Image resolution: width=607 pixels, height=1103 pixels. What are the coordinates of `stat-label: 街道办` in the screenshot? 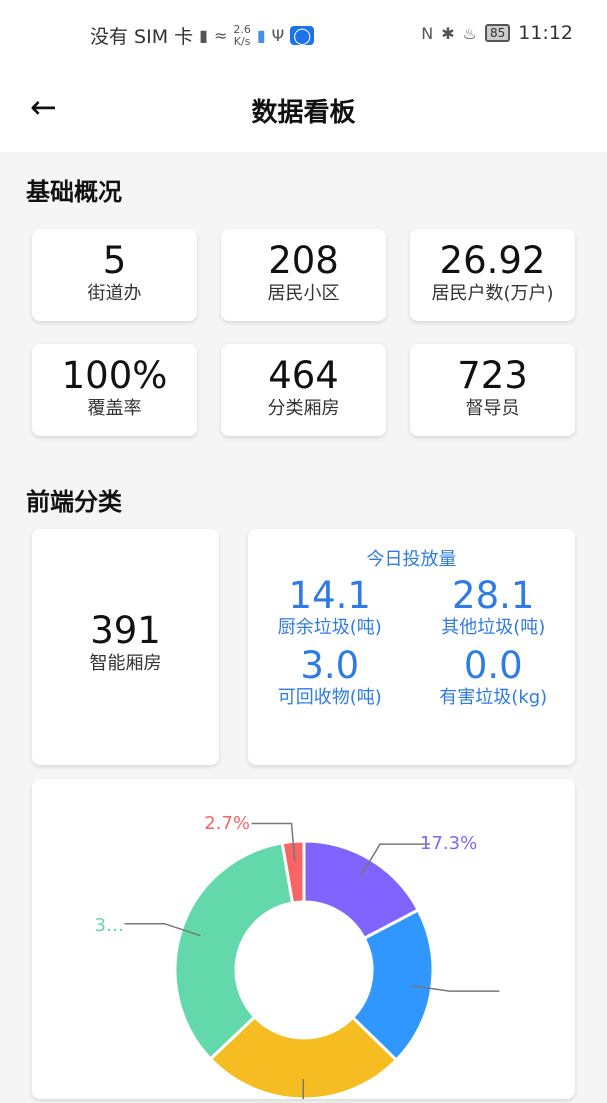 It's located at (114, 293).